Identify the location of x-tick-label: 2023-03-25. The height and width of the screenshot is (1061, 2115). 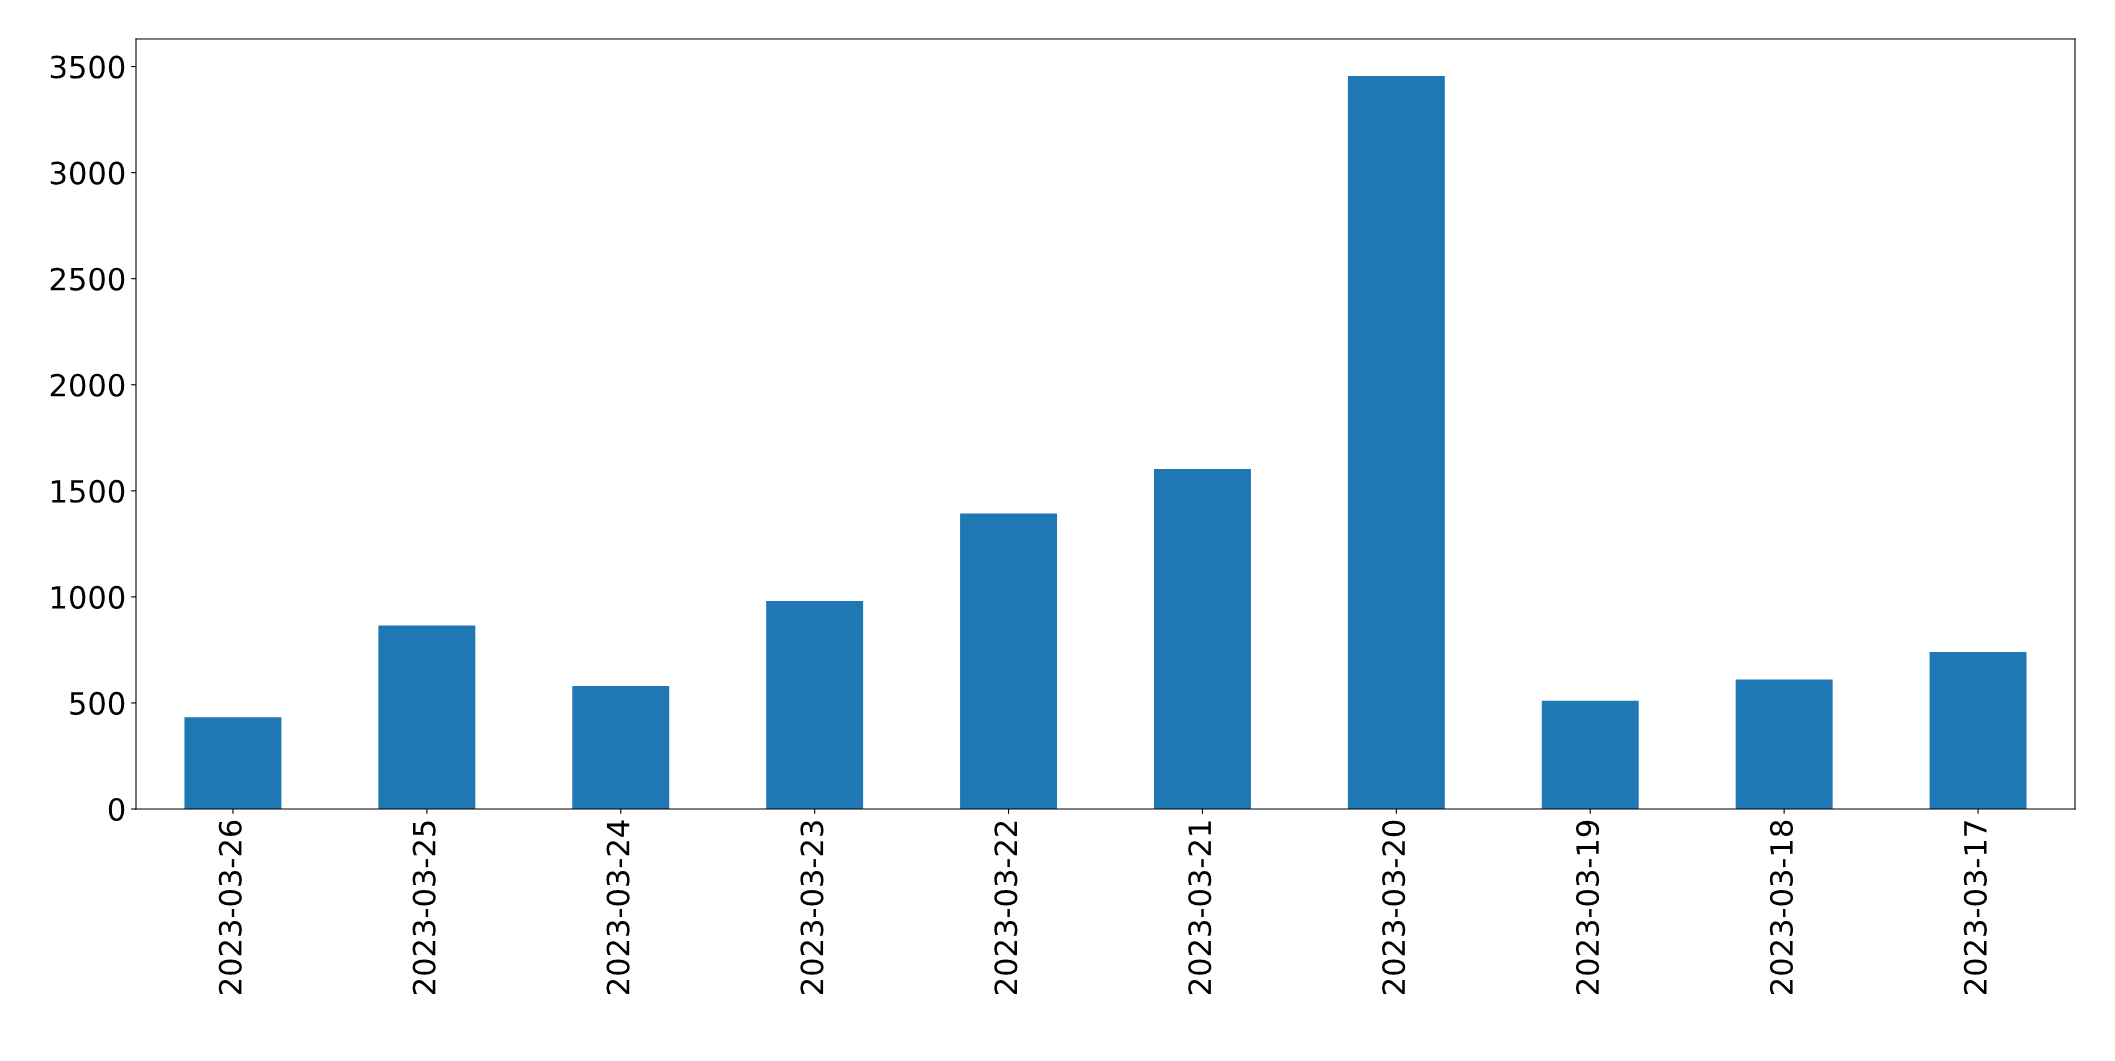
(424, 908).